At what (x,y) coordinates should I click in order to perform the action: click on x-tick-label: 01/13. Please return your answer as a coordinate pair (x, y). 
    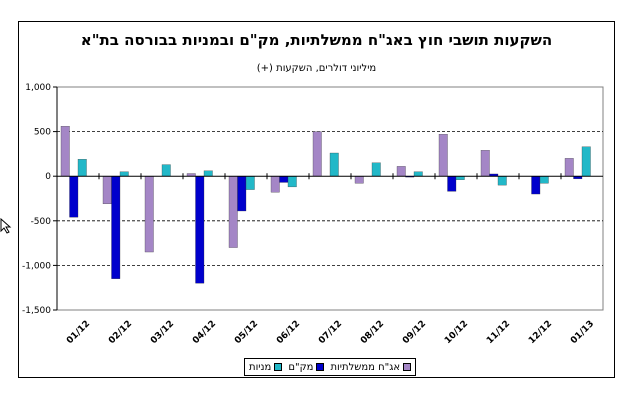
    Looking at the image, I should click on (582, 332).